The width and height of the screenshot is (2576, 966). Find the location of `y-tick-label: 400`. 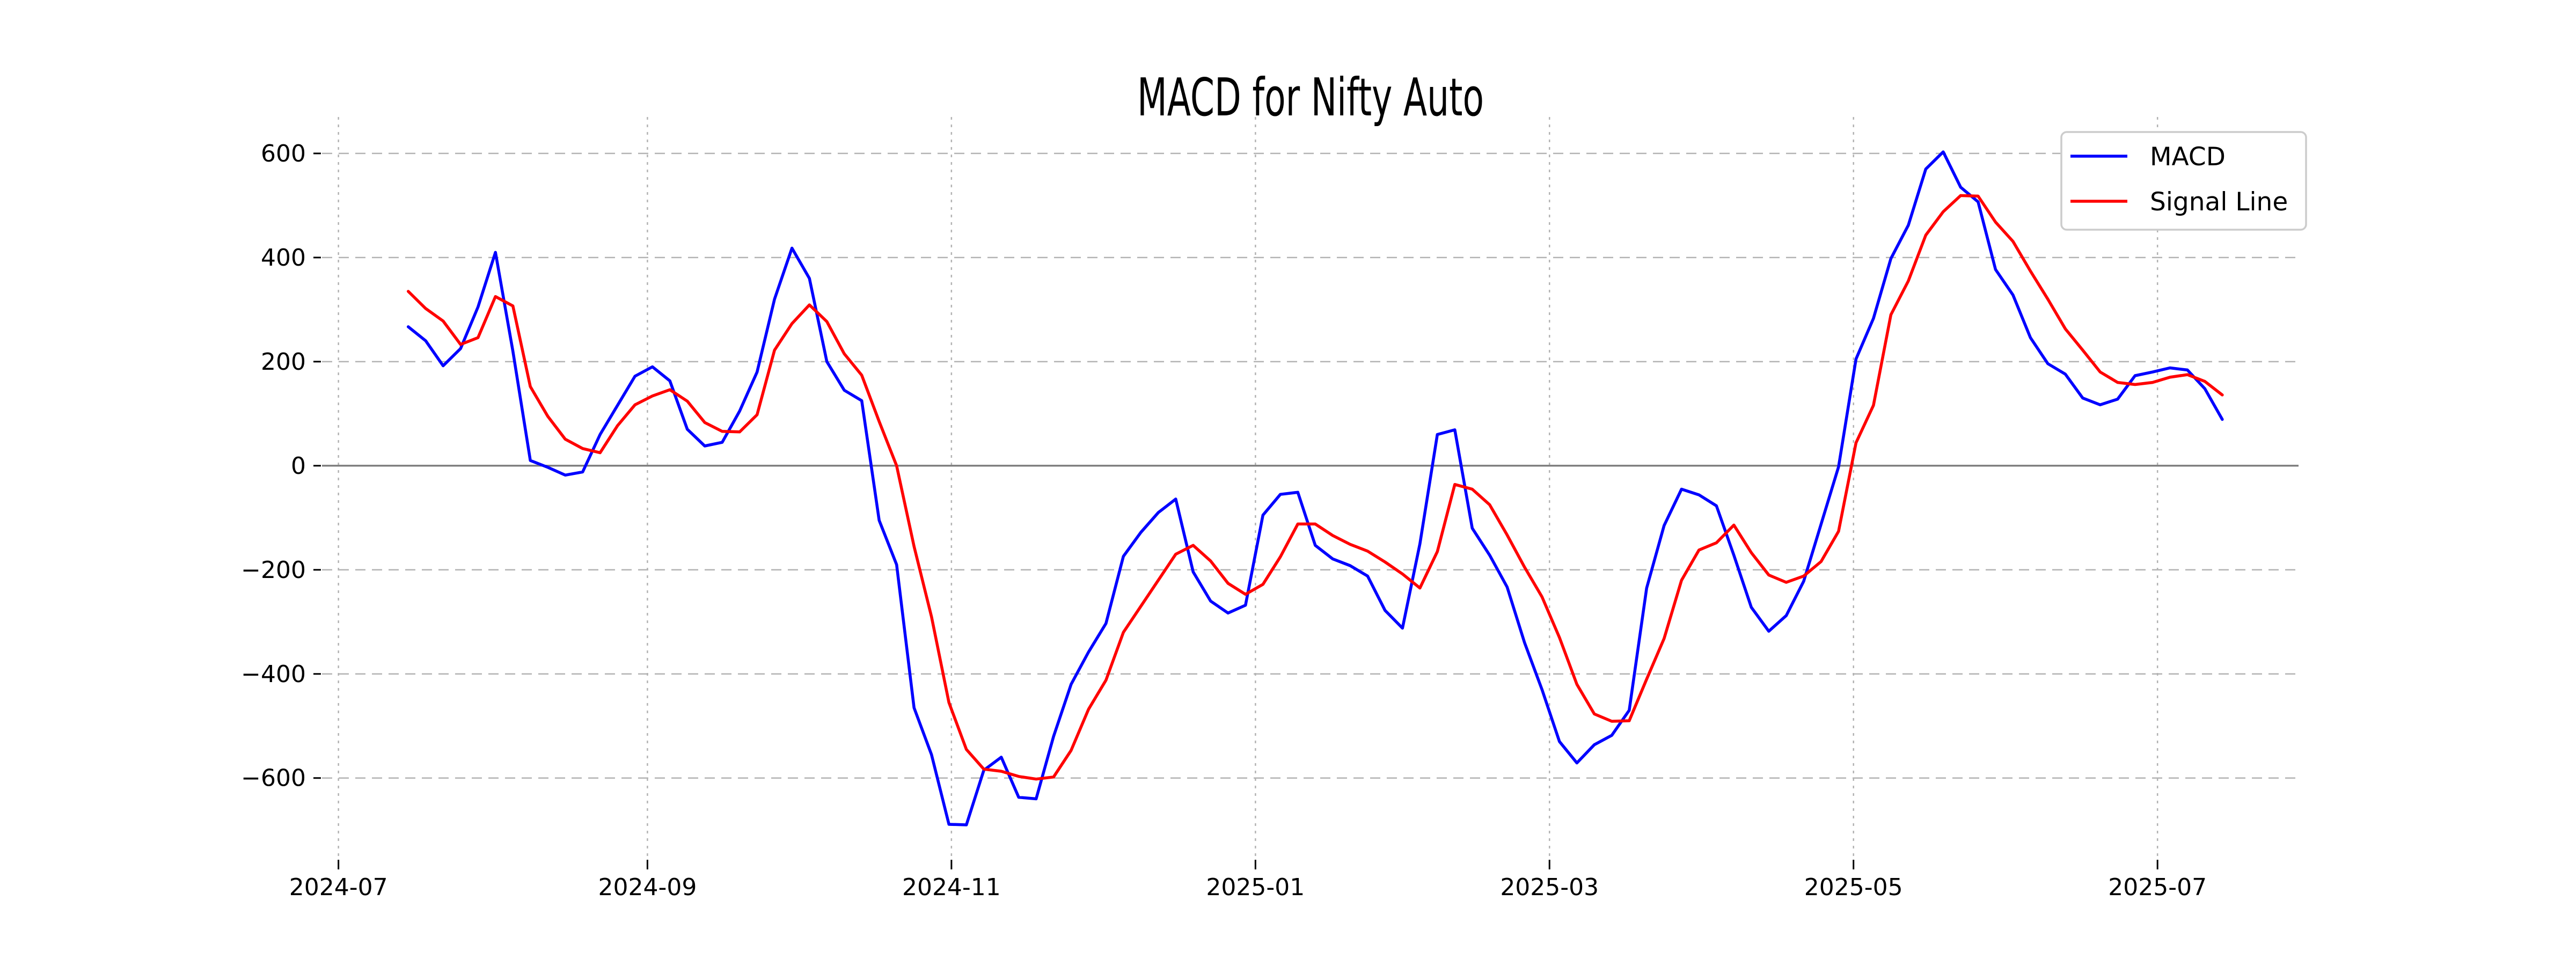

y-tick-label: 400 is located at coordinates (283, 258).